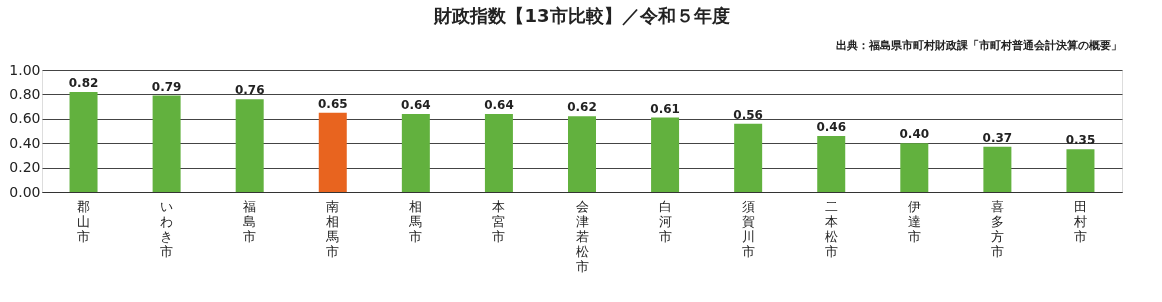 This screenshot has width=1162, height=302. Describe the element at coordinates (665, 108) in the screenshot. I see `data-label: 0.61` at that location.